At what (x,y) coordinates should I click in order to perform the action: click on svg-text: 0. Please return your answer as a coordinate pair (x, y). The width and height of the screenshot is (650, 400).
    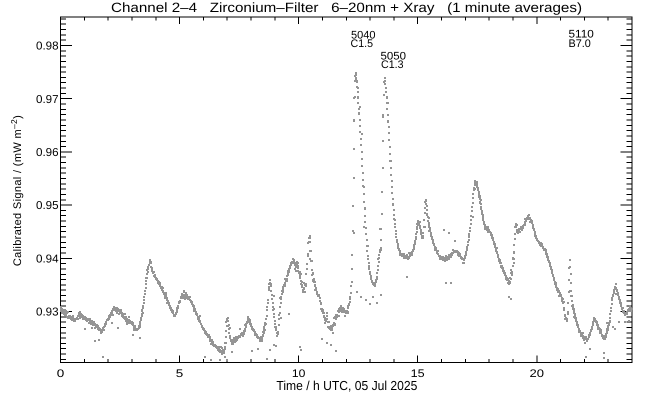
    Looking at the image, I should click on (61, 374).